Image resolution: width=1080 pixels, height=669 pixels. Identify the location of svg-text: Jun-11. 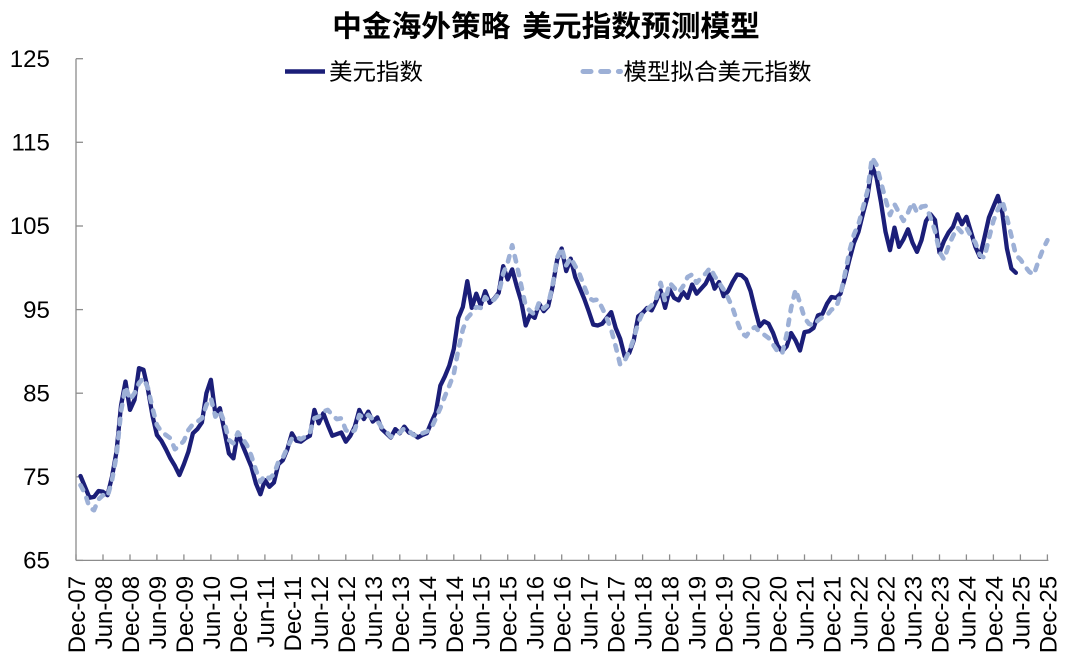
(266, 612).